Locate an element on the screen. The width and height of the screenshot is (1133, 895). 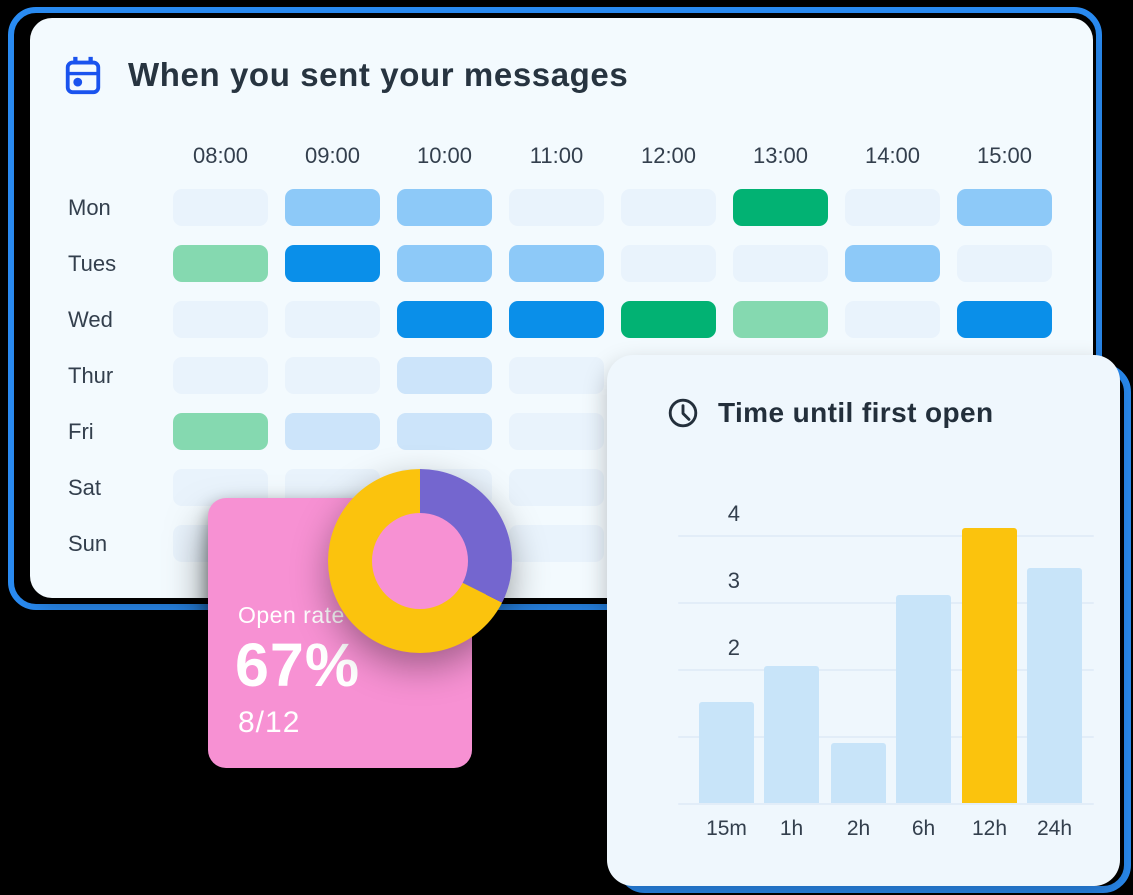
open-rate-label: Open rate is located at coordinates (291, 615).